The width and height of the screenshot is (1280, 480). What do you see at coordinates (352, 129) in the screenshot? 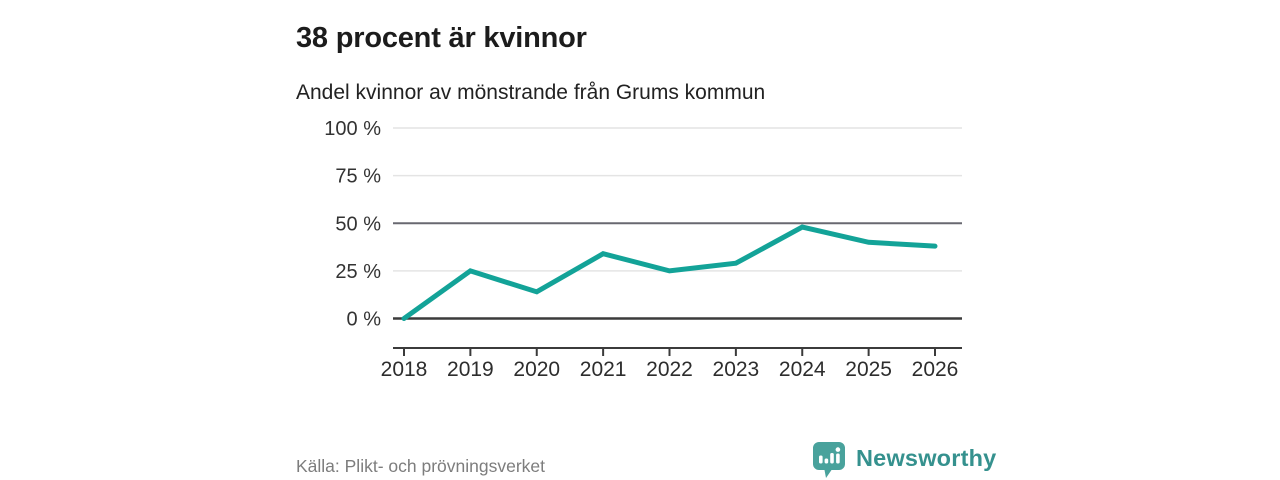
I see `y-tick-label: 100 %` at bounding box center [352, 129].